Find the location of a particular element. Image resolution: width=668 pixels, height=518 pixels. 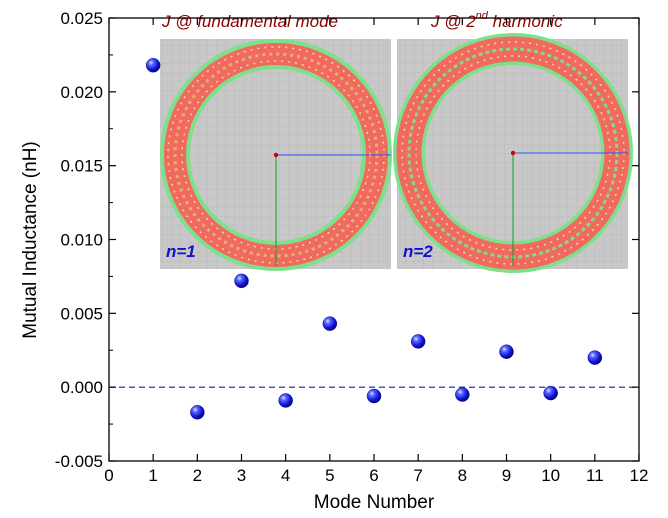

inset-title-fundamental: J @ fundamental mode is located at coordinates (249, 21).